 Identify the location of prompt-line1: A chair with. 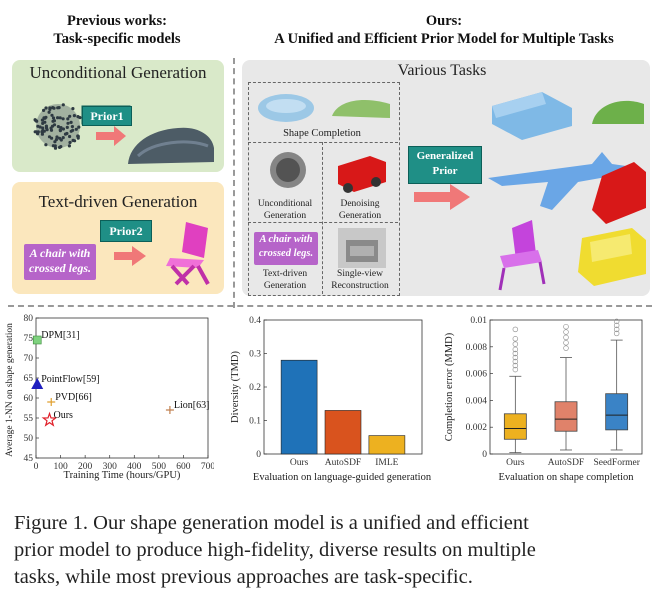
(60, 253).